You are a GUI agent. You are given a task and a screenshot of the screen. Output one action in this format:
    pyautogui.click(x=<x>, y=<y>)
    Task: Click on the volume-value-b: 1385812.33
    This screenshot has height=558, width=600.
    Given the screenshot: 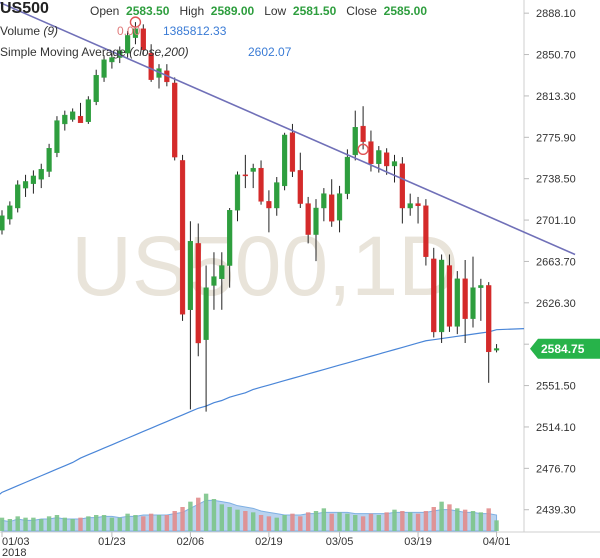 What is the action you would take?
    pyautogui.click(x=195, y=31)
    